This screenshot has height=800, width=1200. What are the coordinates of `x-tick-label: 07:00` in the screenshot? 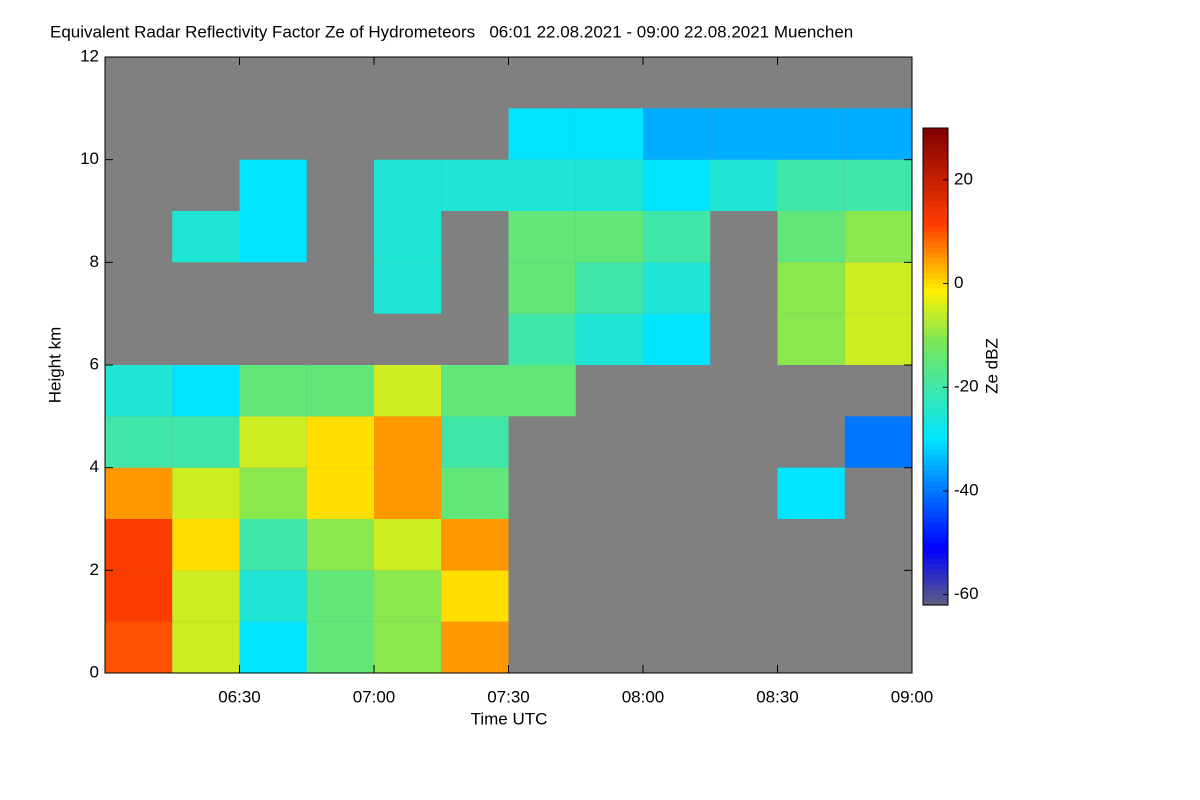 It's located at (374, 696).